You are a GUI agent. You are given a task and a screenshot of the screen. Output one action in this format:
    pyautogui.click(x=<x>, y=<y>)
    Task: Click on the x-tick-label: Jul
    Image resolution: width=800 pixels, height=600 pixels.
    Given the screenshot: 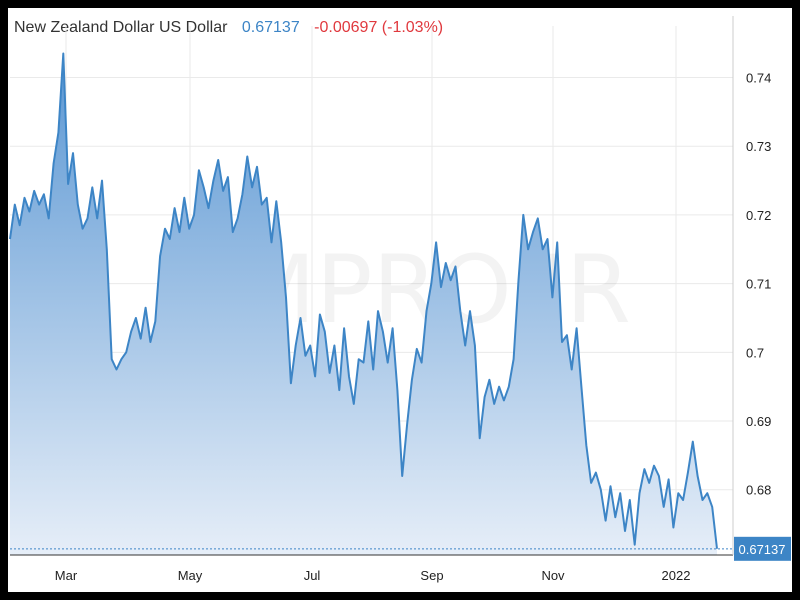 What is the action you would take?
    pyautogui.click(x=312, y=575)
    